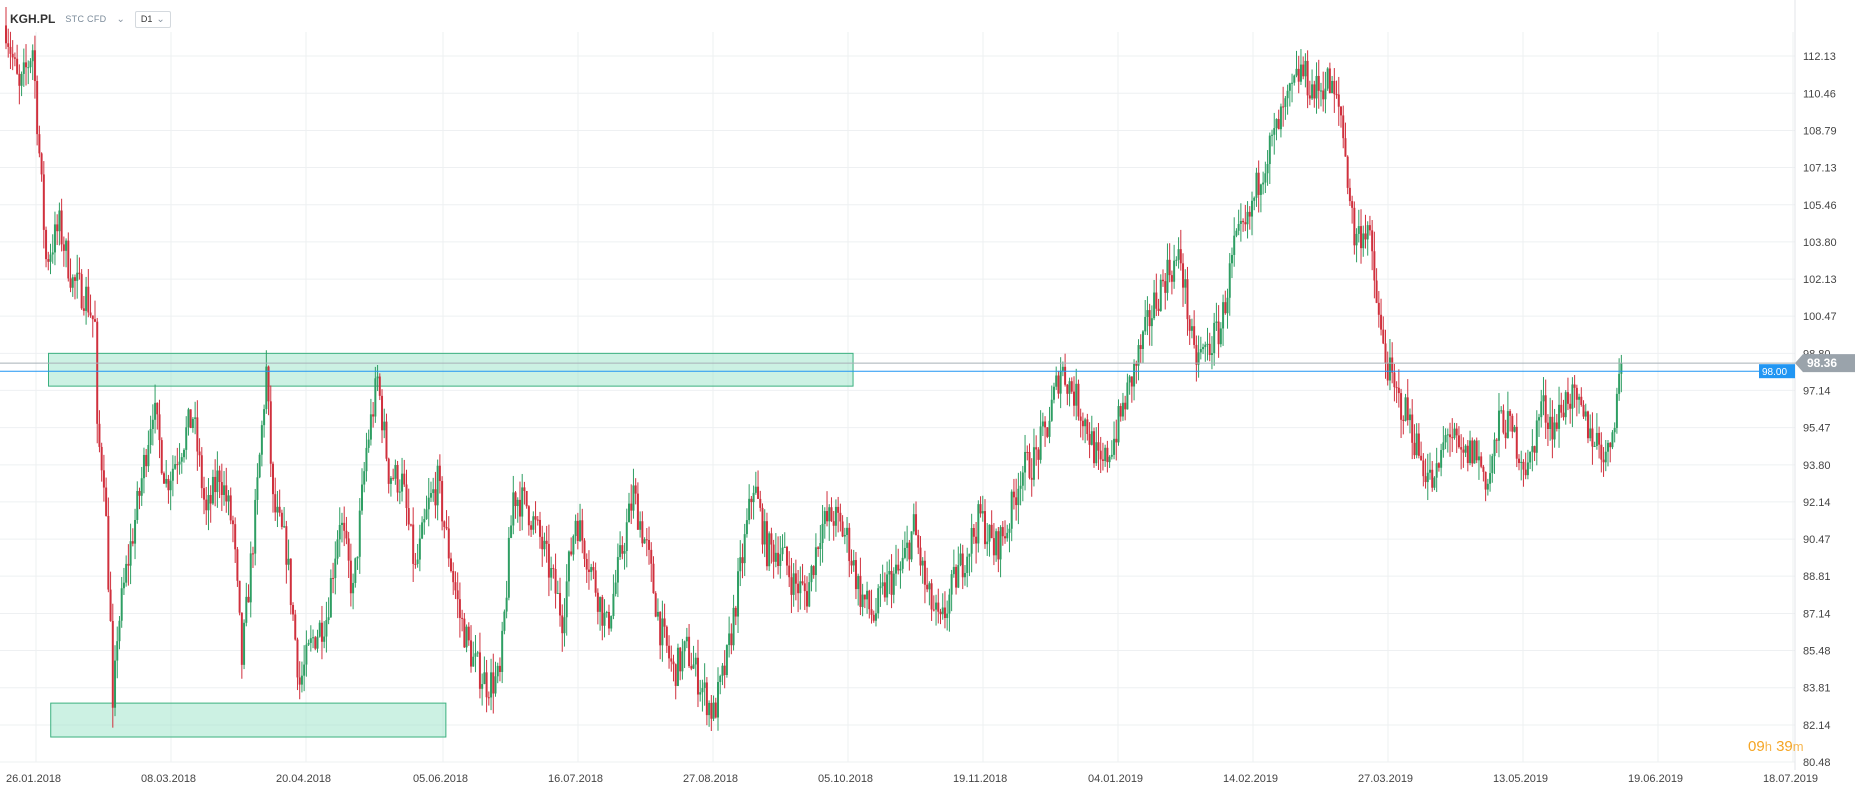 This screenshot has height=788, width=1866. I want to click on resistance-zone, so click(451, 369).